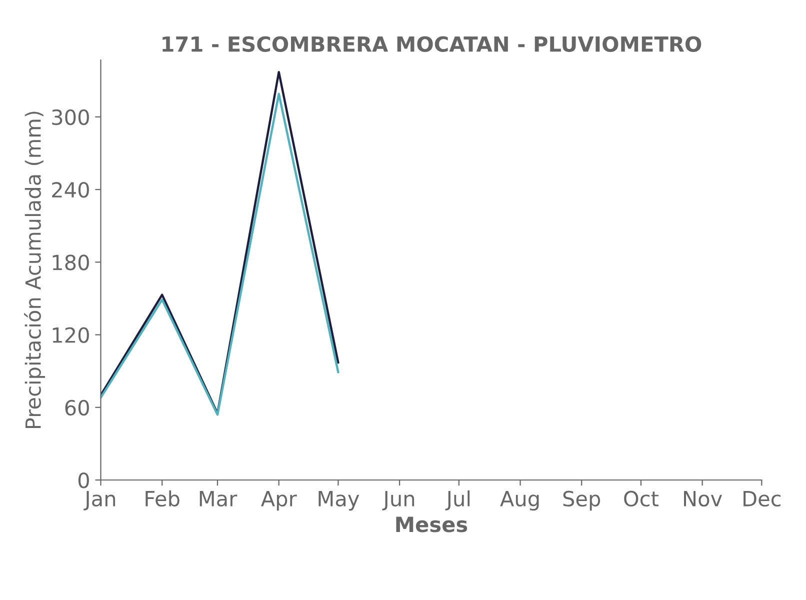 This screenshot has width=806, height=600. Describe the element at coordinates (77, 408) in the screenshot. I see `y-tick-label: 60` at that location.